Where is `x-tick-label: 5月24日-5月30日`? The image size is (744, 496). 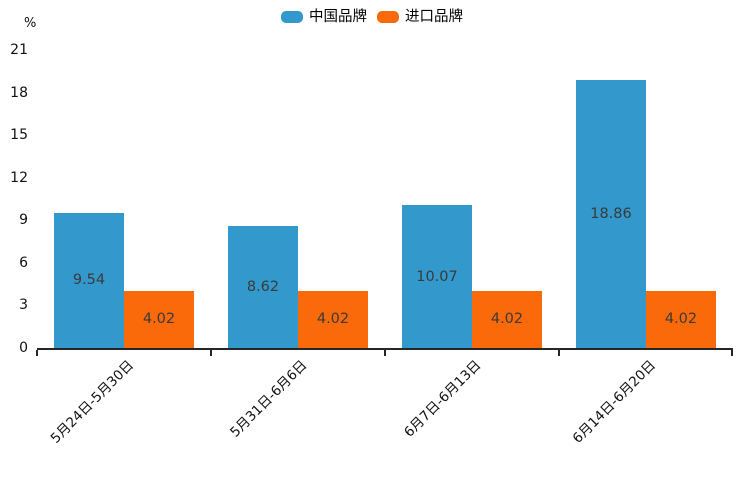
x-tick-label: 5月24日-5月30日 is located at coordinates (92, 402).